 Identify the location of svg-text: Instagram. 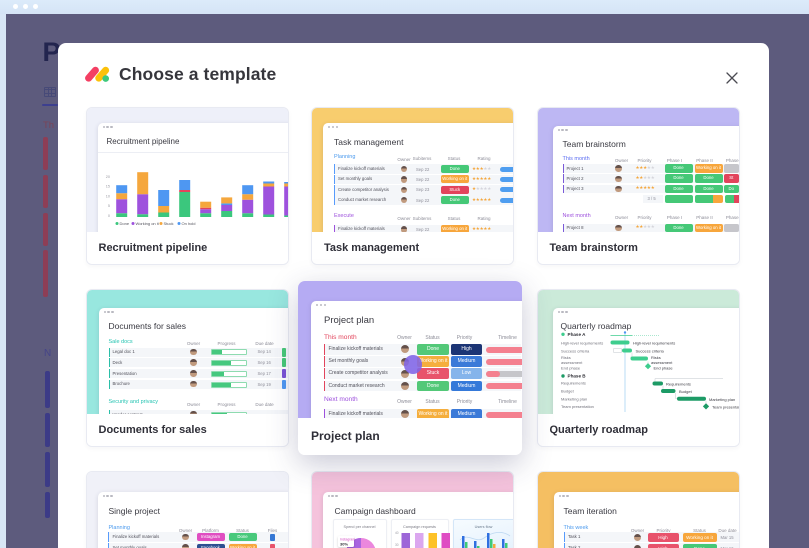
(347, 540).